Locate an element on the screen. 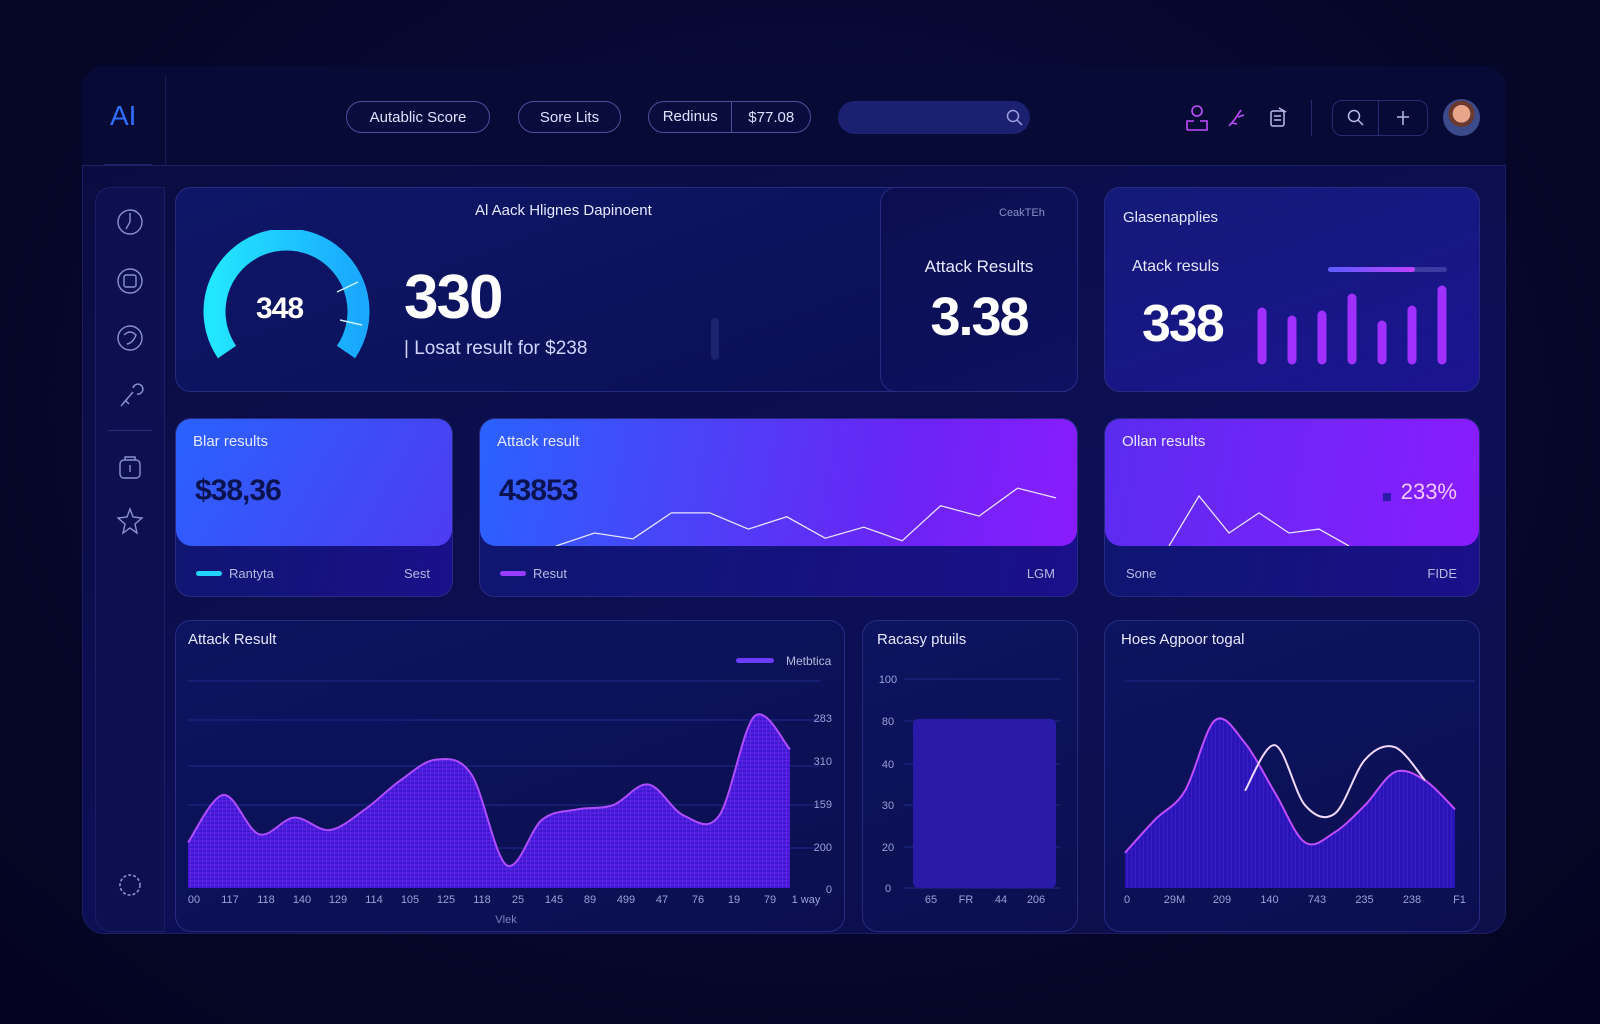 This screenshot has height=1024, width=1600. legend-label: Metbtica is located at coordinates (809, 661).